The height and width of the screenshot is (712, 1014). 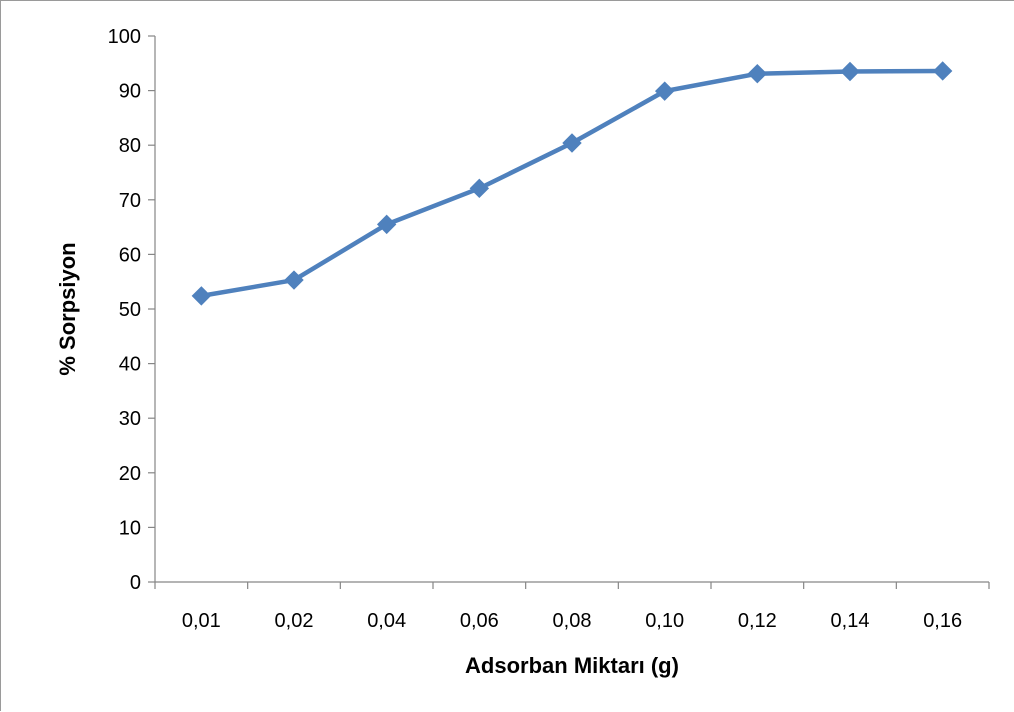 I want to click on x-tick-label: 0,06, so click(x=479, y=621).